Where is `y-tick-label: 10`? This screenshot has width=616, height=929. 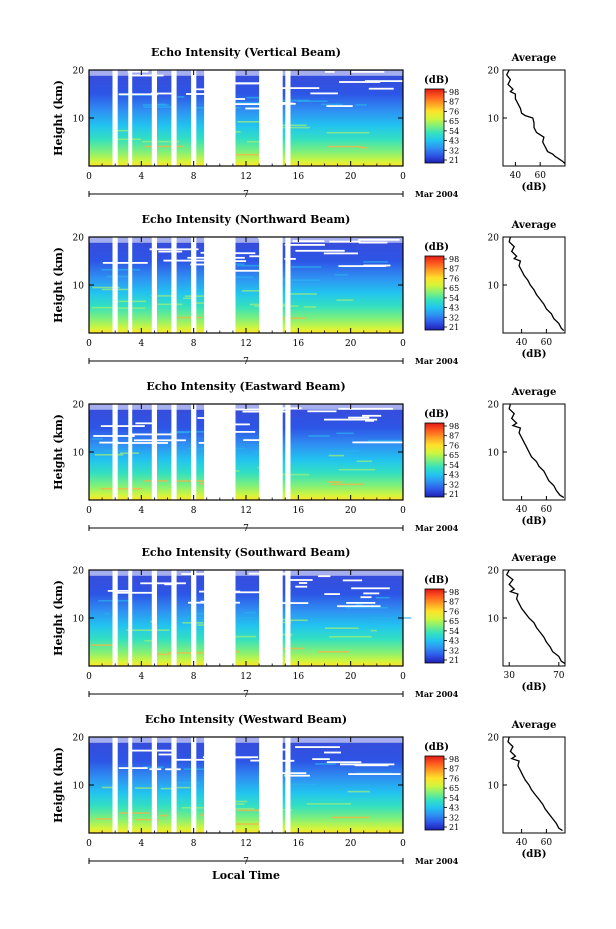 y-tick-label: 10 is located at coordinates (79, 787).